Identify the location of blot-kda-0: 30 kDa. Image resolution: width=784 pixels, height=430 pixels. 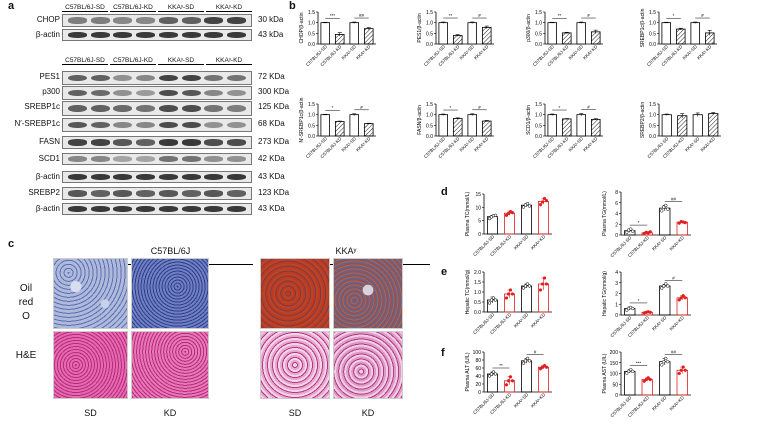
(271, 19).